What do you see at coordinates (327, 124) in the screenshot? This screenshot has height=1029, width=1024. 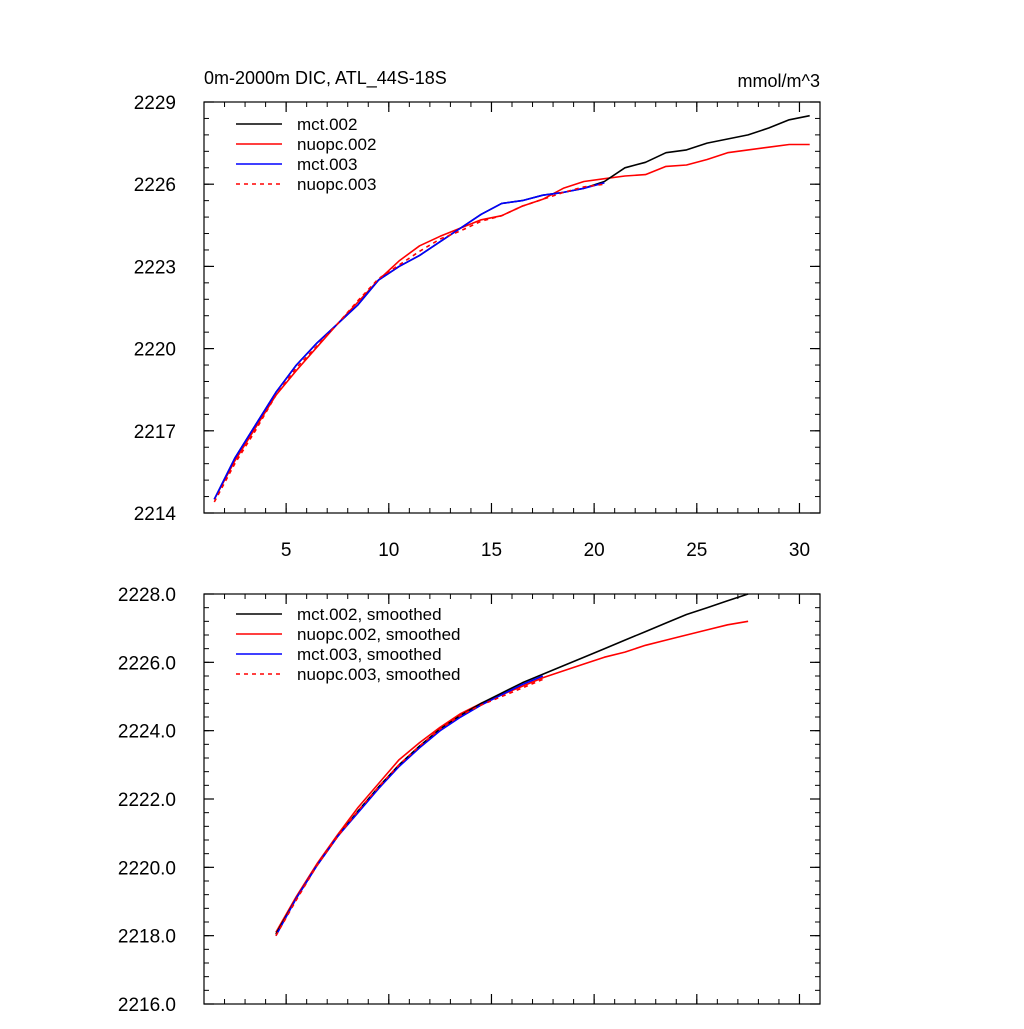 I see `legend-label: mct.002` at bounding box center [327, 124].